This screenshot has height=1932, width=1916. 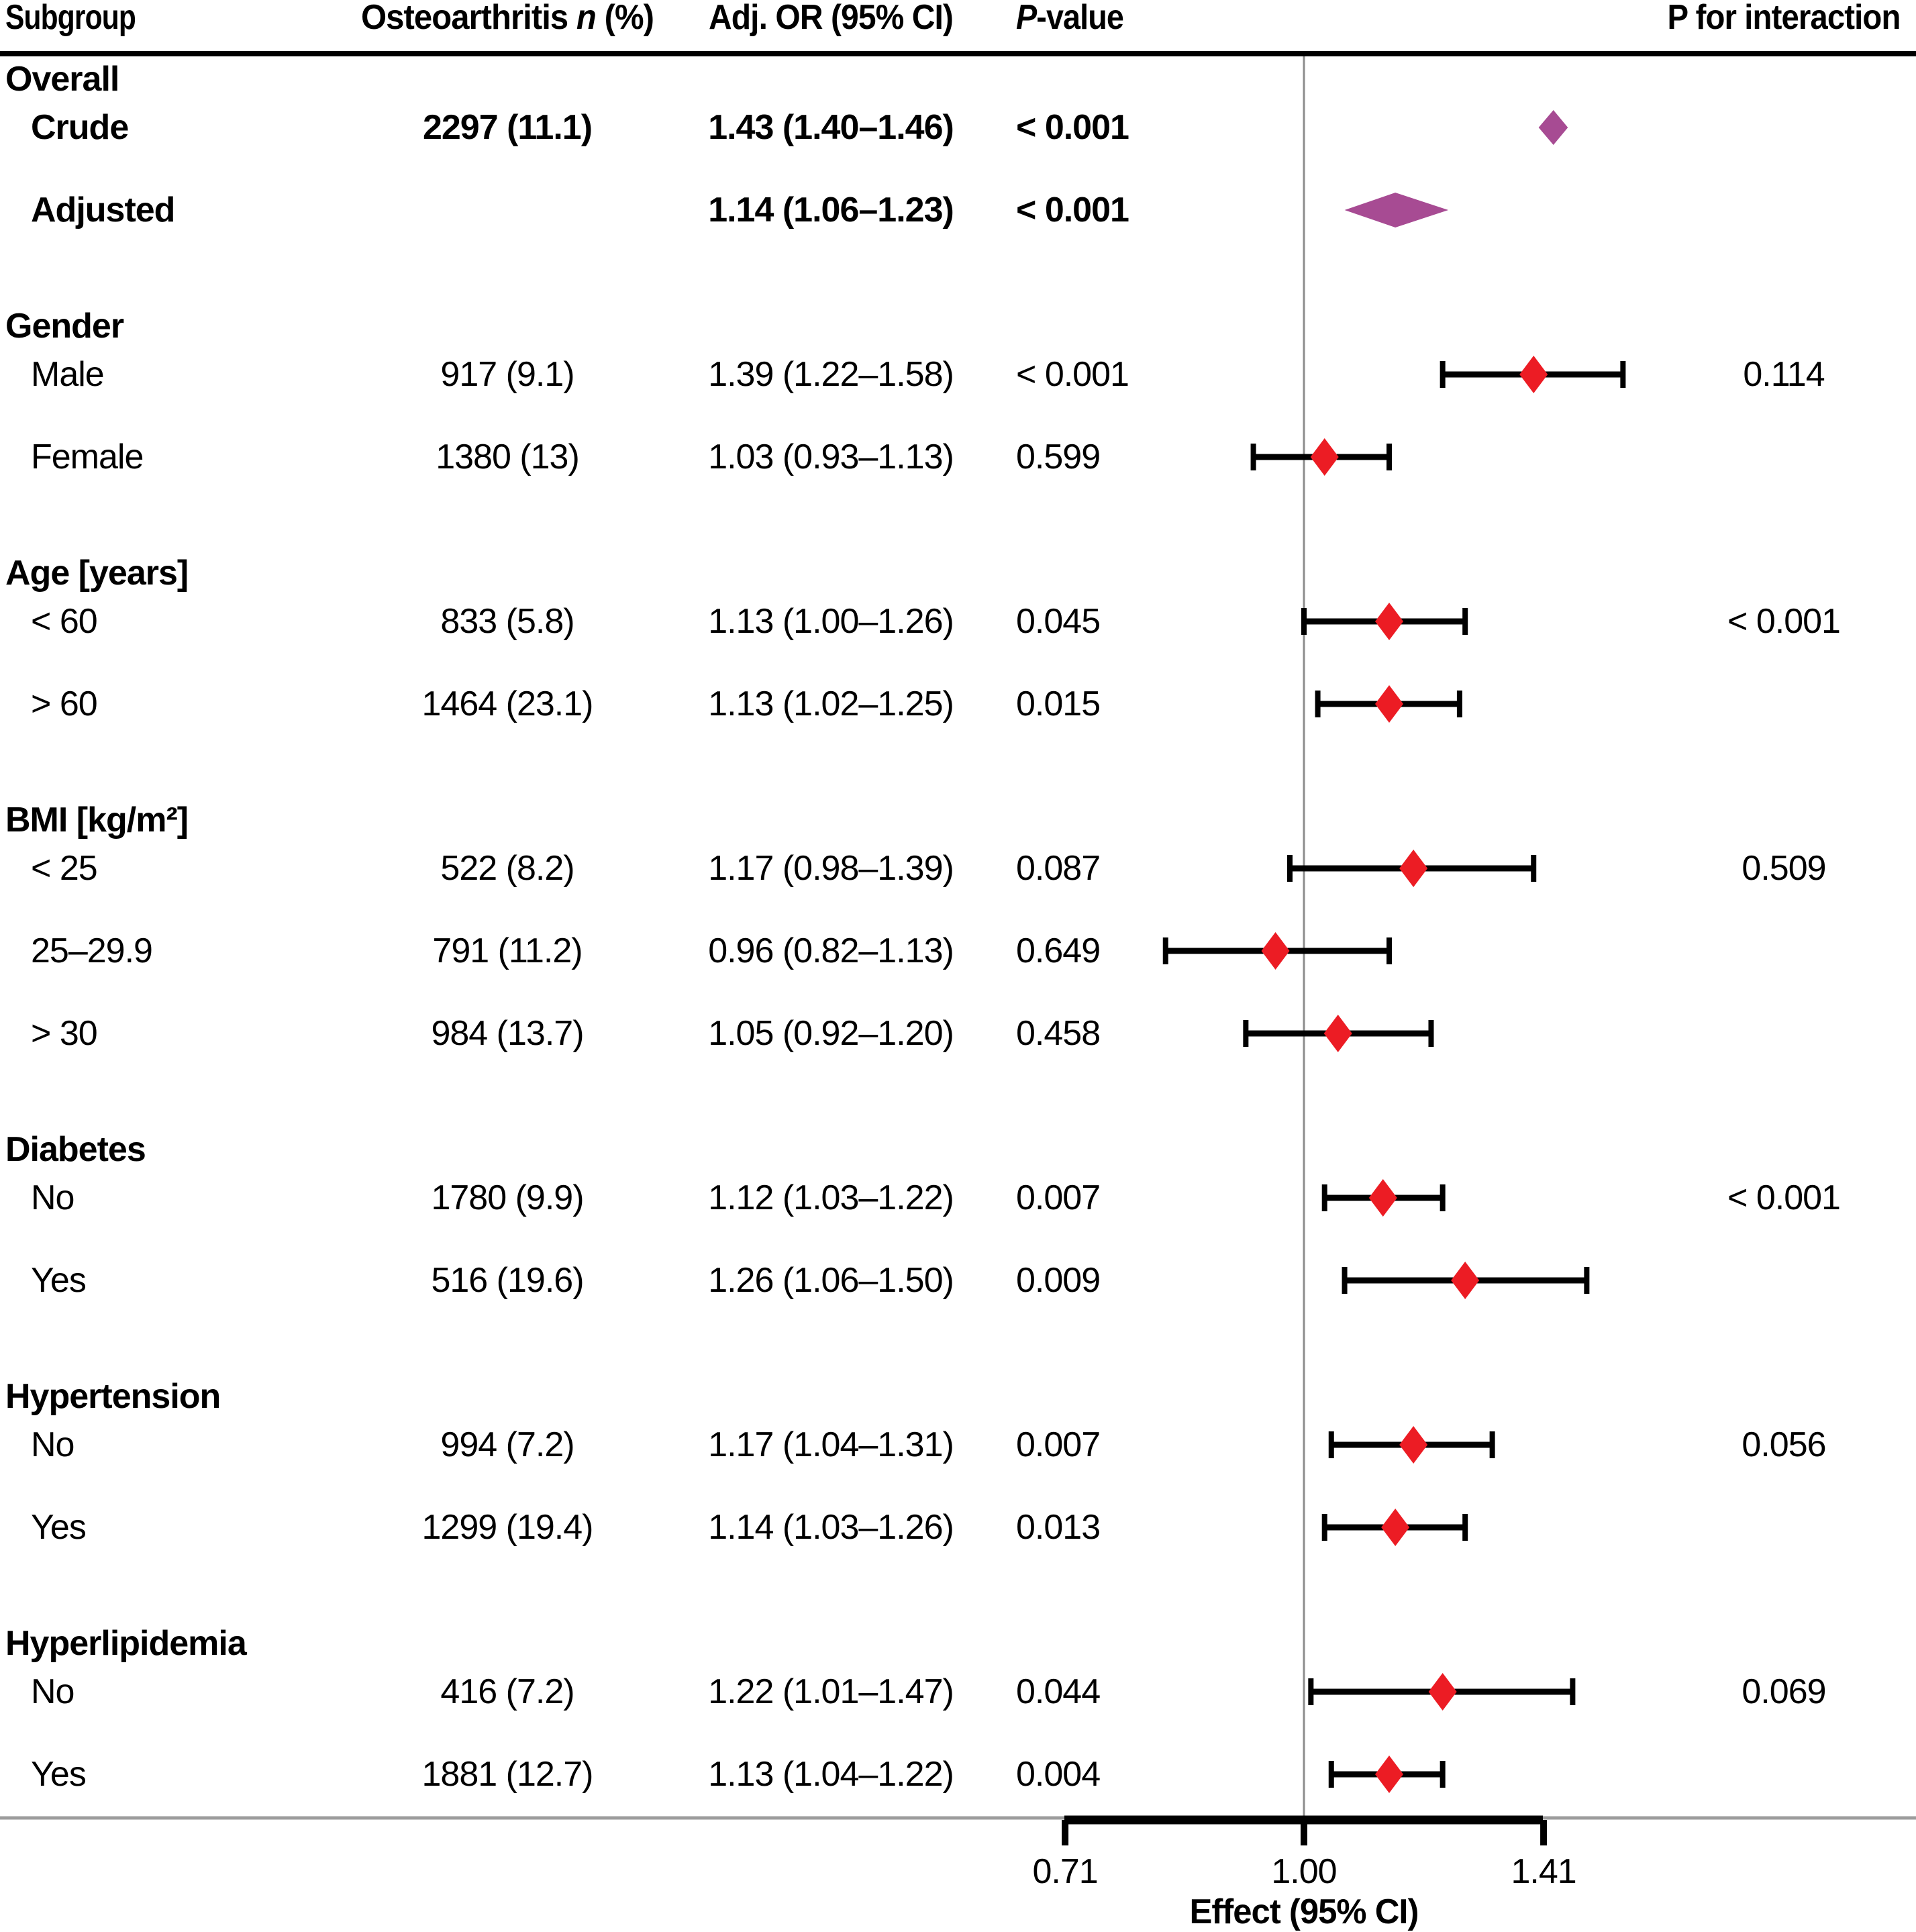 What do you see at coordinates (1058, 1034) in the screenshot?
I see `row-p-value-bmi-kg-m-30: 0.458` at bounding box center [1058, 1034].